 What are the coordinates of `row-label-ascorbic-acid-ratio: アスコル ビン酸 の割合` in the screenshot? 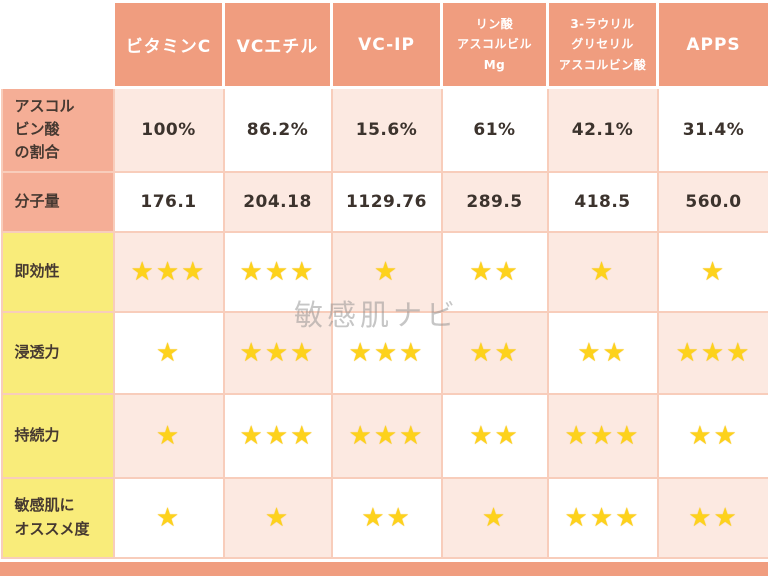 It's located at (57, 129).